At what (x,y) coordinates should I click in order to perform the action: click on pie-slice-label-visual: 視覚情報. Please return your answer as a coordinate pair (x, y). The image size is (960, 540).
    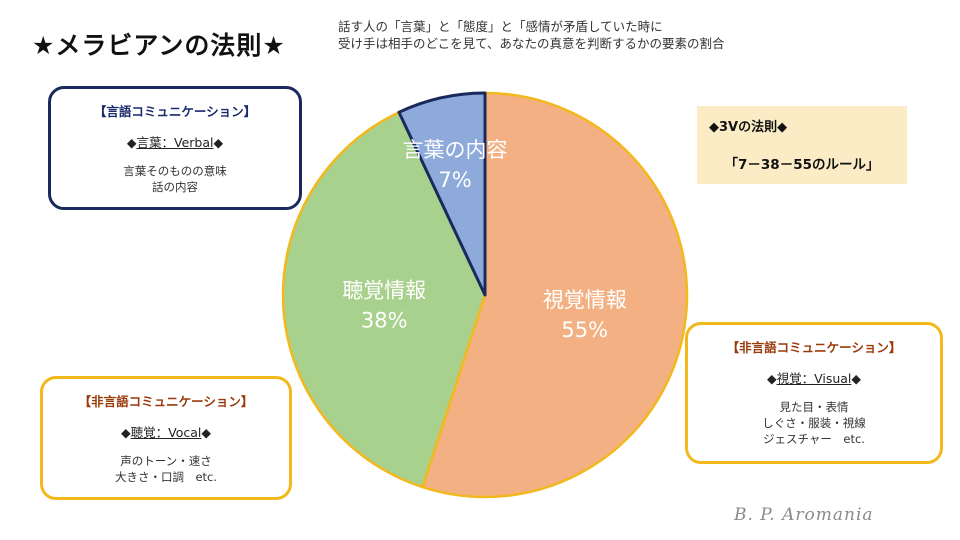
    Looking at the image, I should click on (585, 300).